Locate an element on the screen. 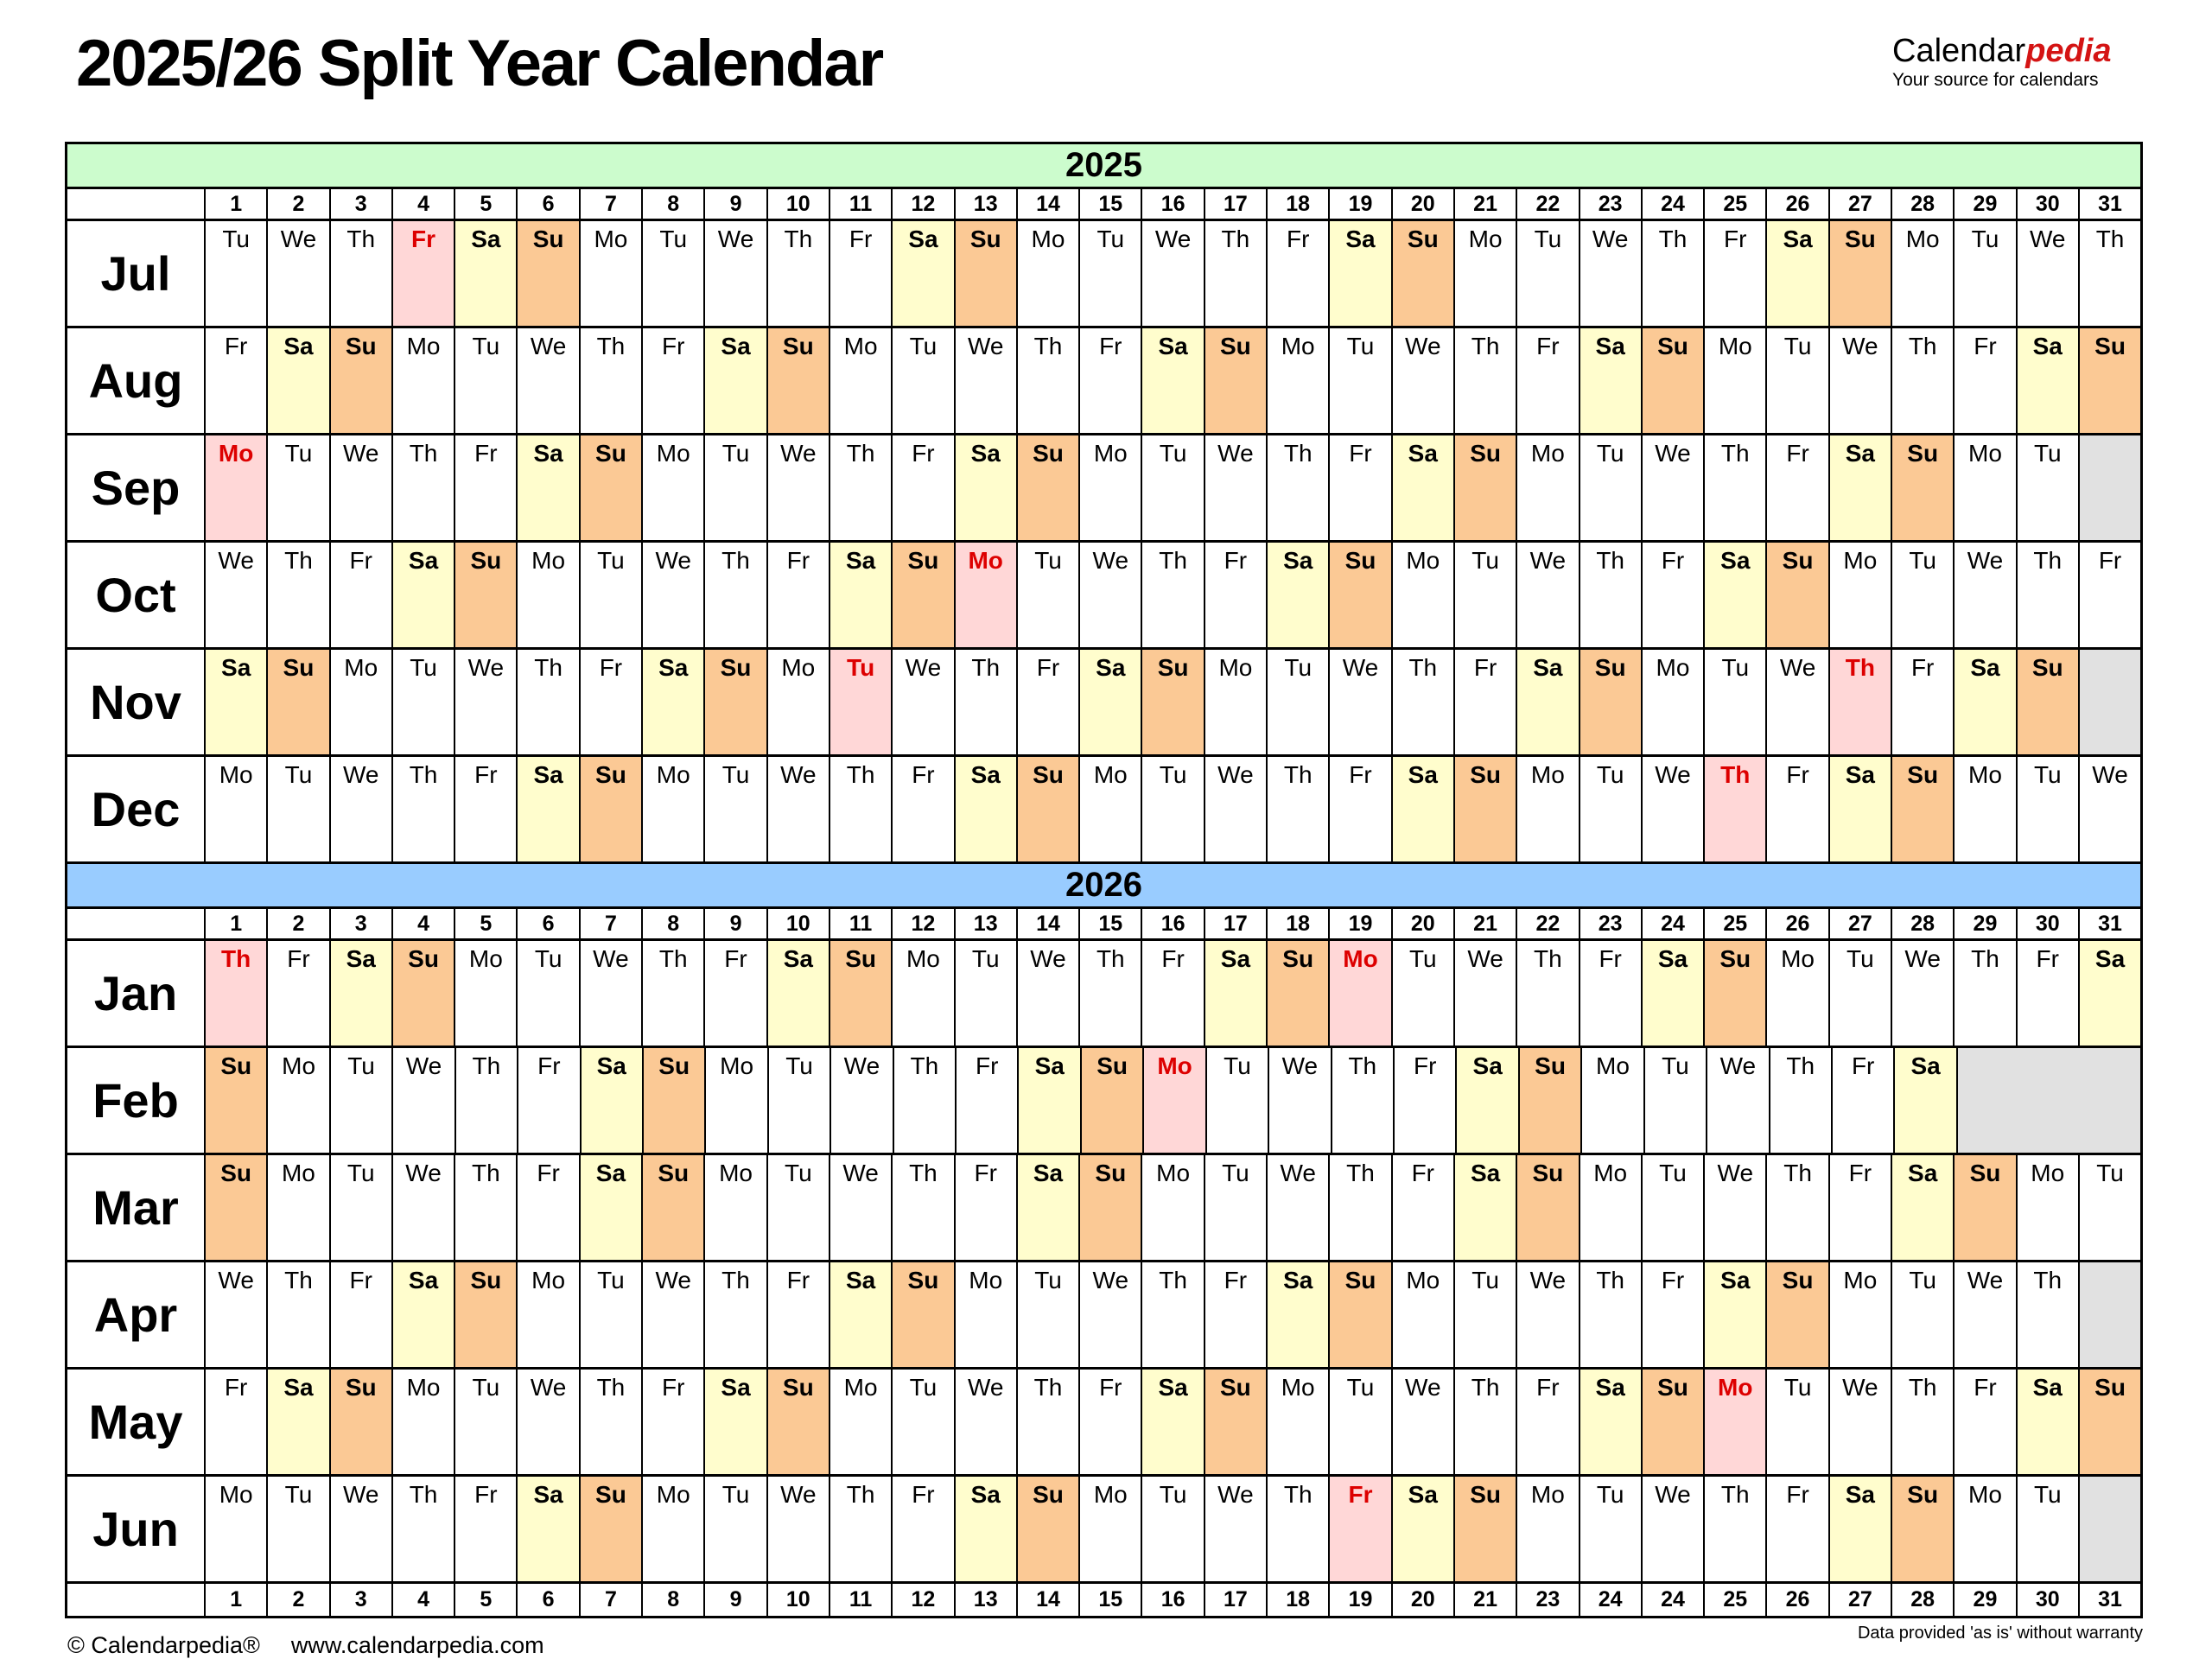  day-cell-jan-27: Tu is located at coordinates (1861, 994).